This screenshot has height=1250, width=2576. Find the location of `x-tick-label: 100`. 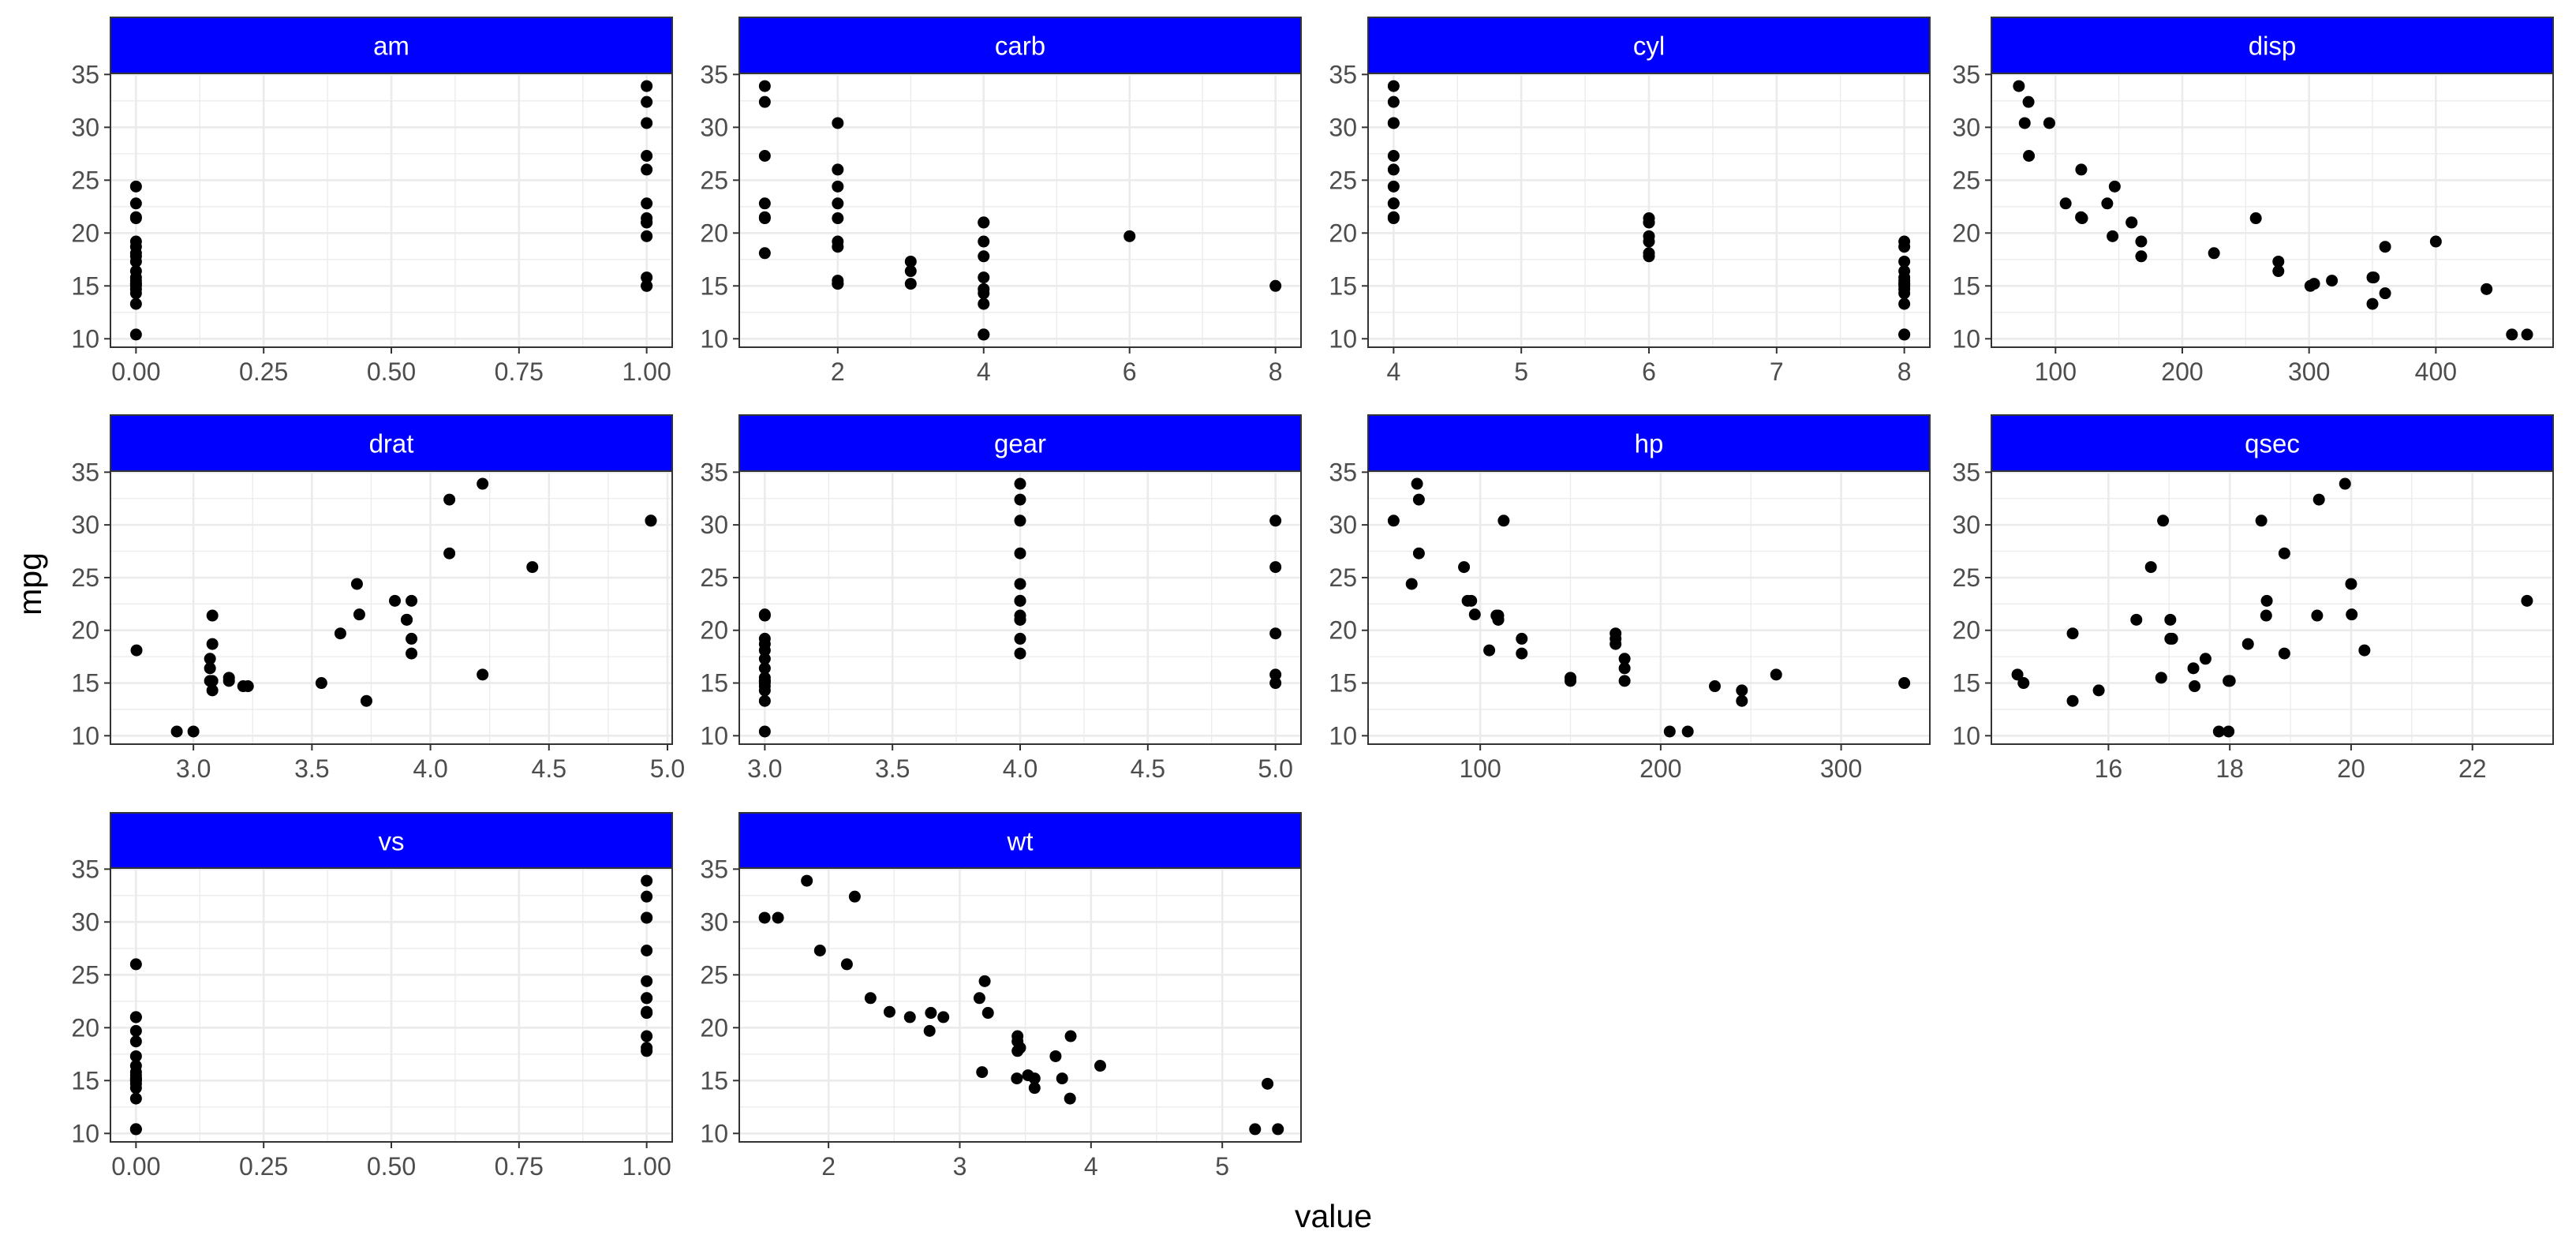

x-tick-label: 100 is located at coordinates (1480, 768).